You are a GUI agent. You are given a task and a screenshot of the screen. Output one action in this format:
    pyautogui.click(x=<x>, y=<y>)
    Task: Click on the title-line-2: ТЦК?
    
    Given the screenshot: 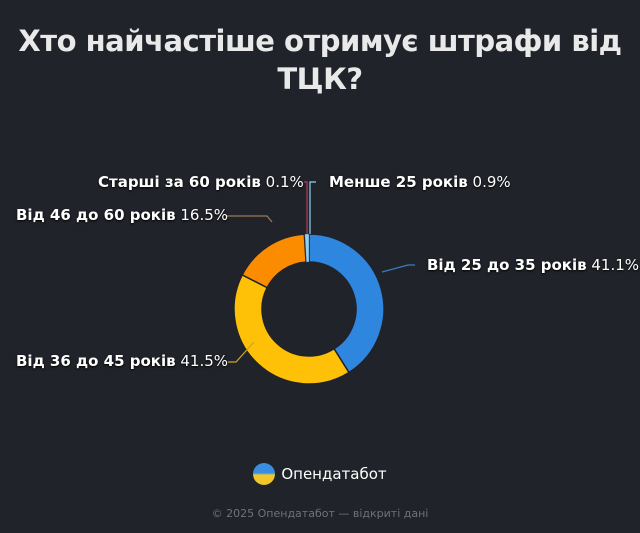 What is the action you would take?
    pyautogui.click(x=320, y=79)
    